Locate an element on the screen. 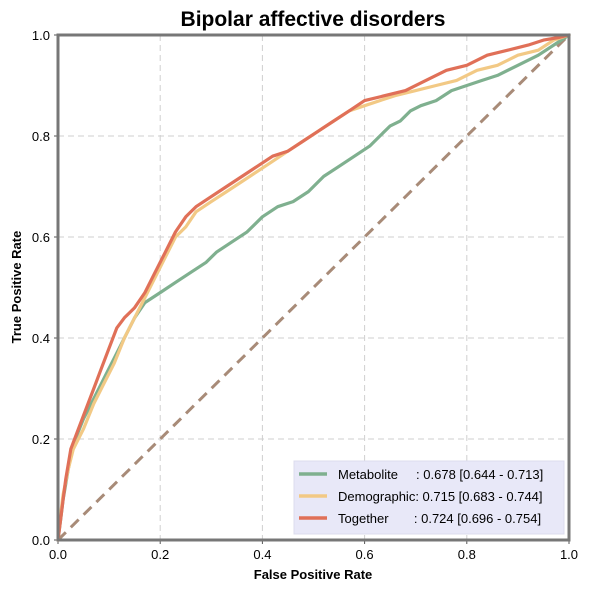 The width and height of the screenshot is (591, 592). y-tick-label: 0.2 is located at coordinates (41, 439).